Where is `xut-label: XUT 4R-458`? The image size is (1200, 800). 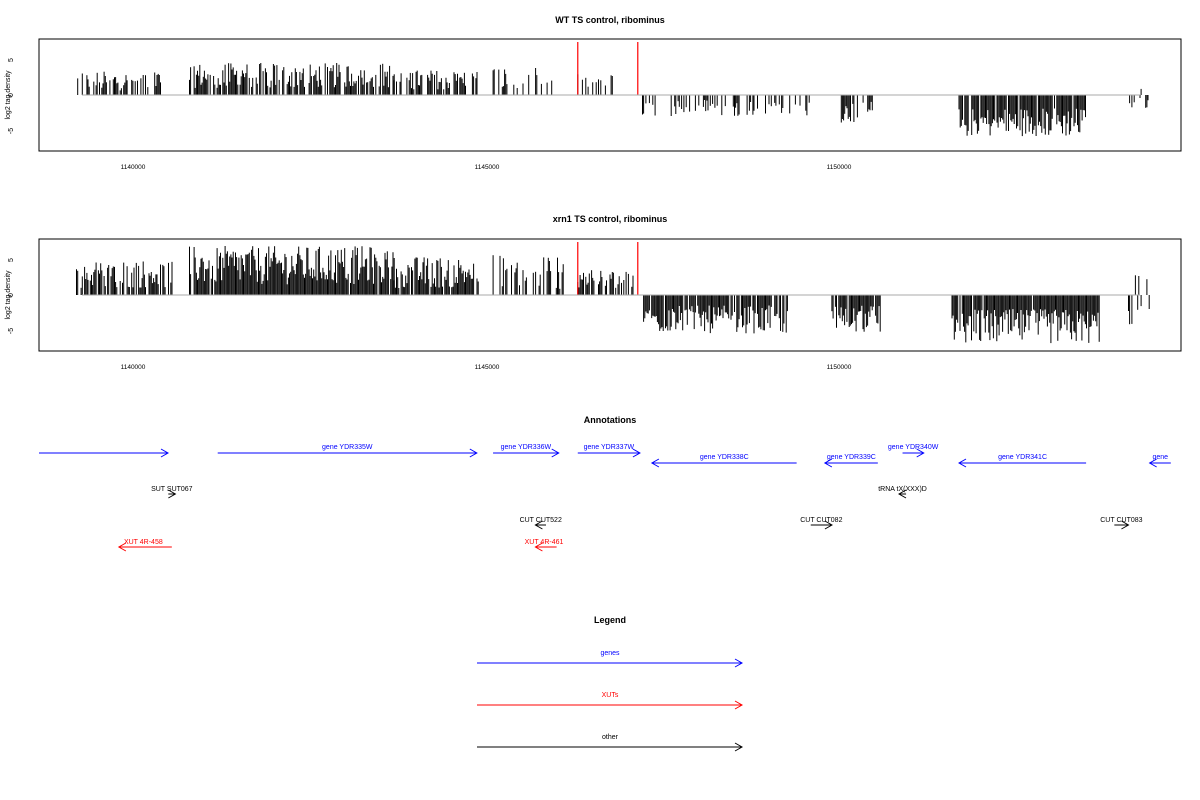
xut-label: XUT 4R-458 is located at coordinates (143, 542).